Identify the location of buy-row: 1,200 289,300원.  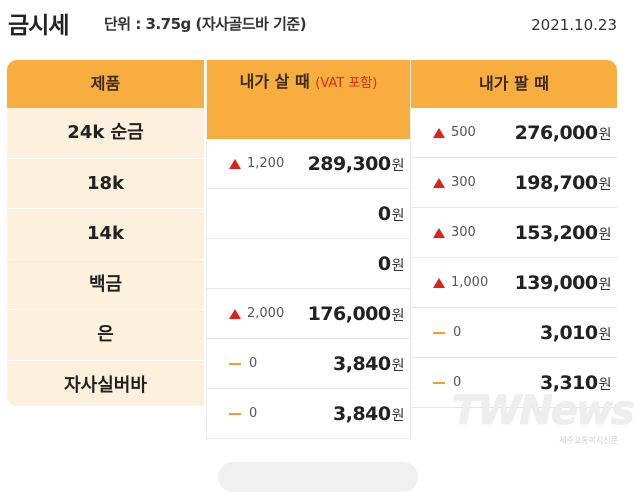
(308, 164).